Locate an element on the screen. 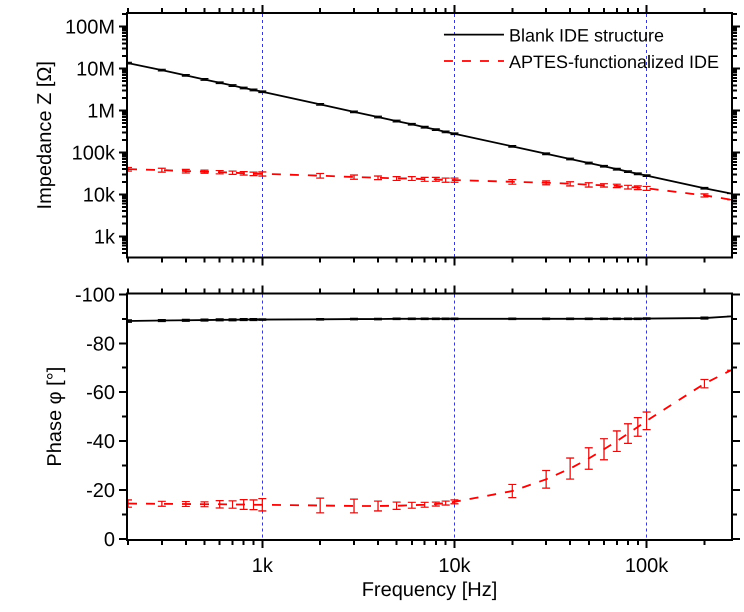 This screenshot has width=744, height=612. x-axis-title: Frequency [Hz] is located at coordinates (430, 590).